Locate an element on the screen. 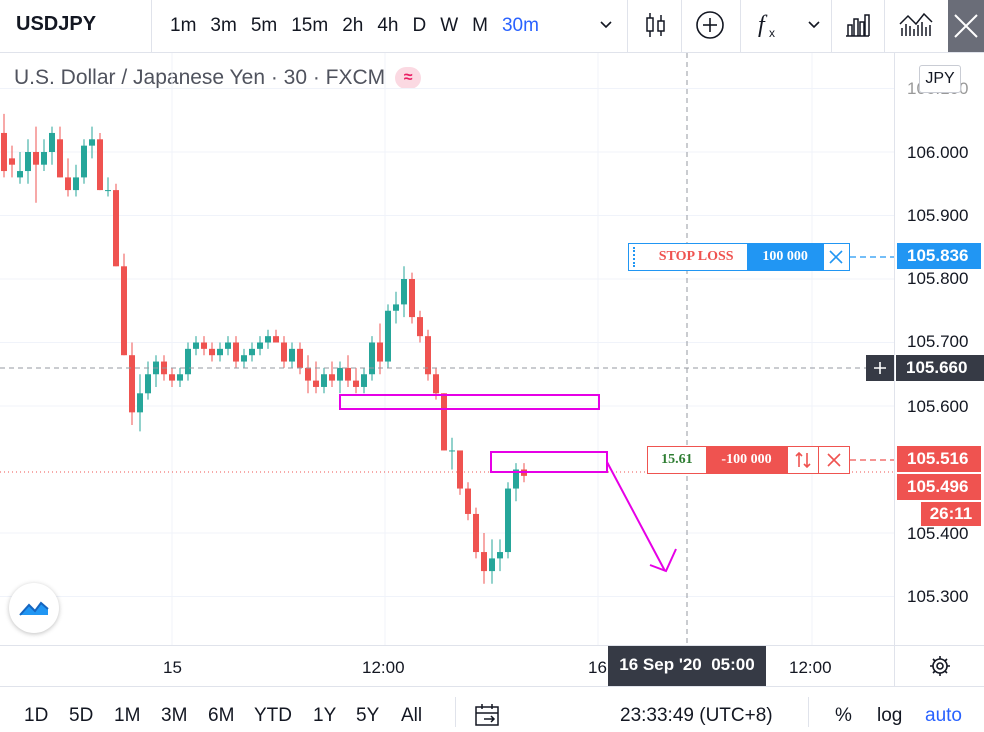 The width and height of the screenshot is (984, 732). time-tick: 12:00 is located at coordinates (810, 667).